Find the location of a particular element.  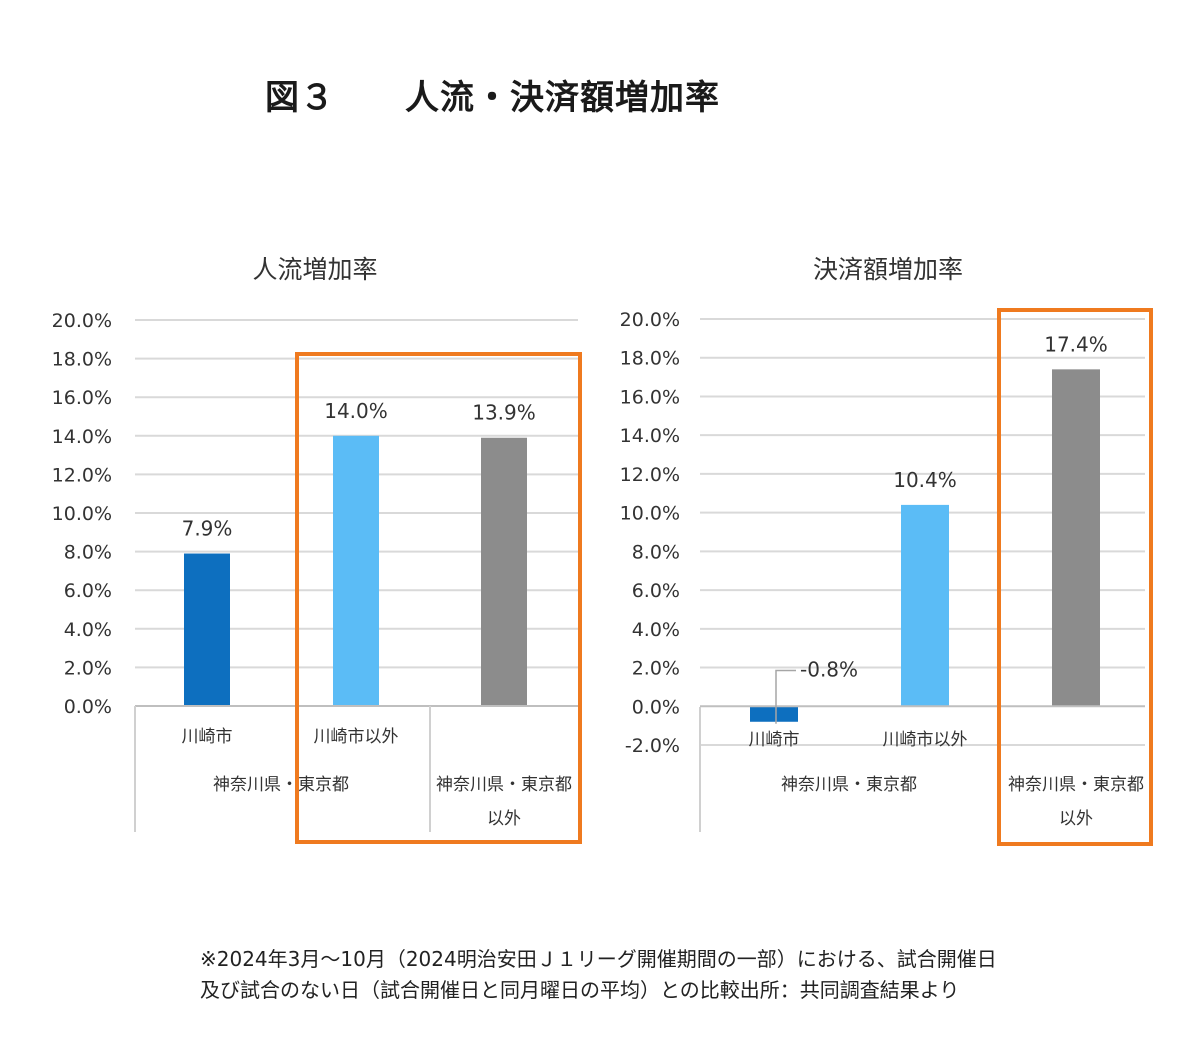

data-label: 10.4% is located at coordinates (925, 480).